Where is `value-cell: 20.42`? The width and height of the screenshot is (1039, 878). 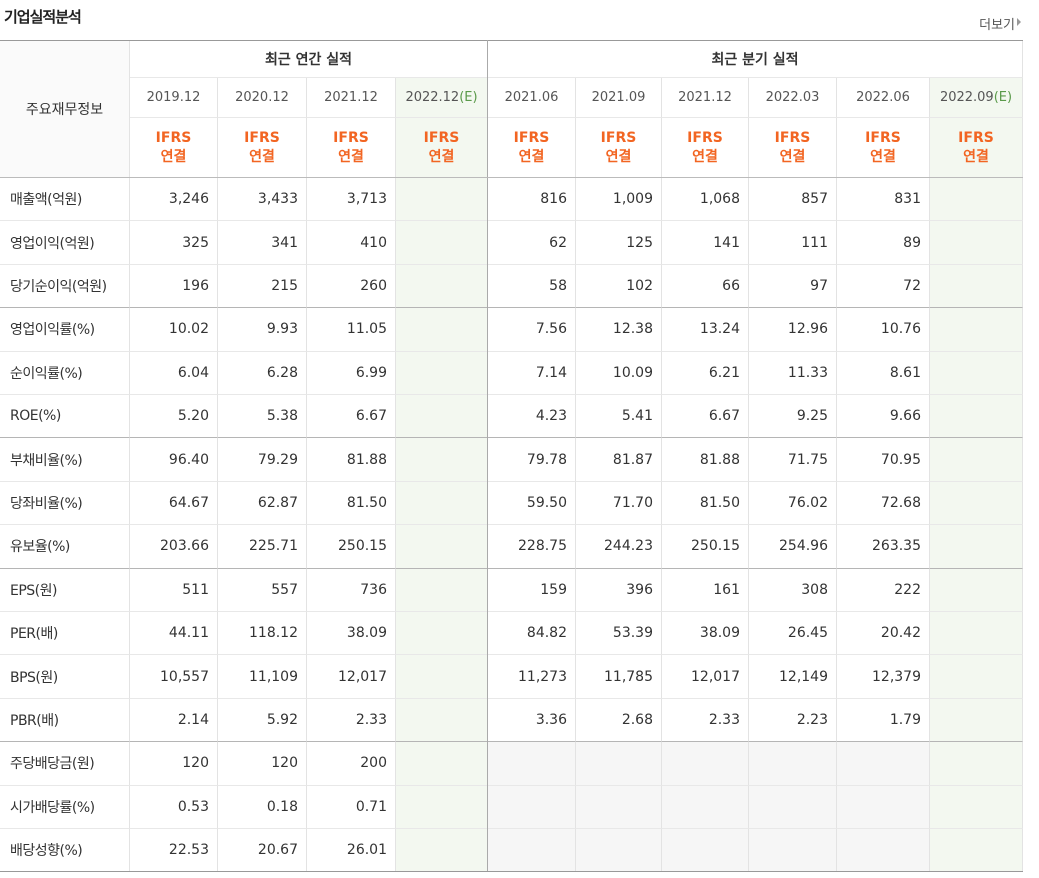
value-cell: 20.42 is located at coordinates (883, 634).